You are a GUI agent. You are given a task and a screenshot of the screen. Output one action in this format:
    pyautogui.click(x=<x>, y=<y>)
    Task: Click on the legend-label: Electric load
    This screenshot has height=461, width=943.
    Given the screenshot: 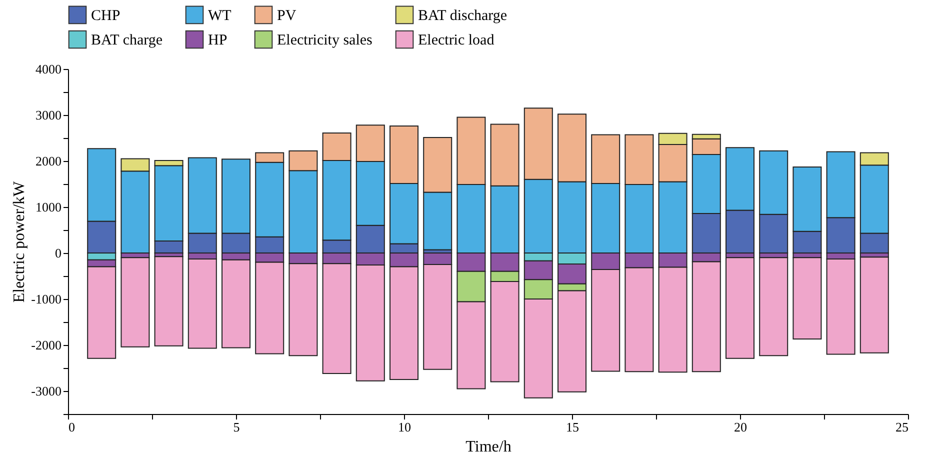 What is the action you would take?
    pyautogui.click(x=456, y=40)
    